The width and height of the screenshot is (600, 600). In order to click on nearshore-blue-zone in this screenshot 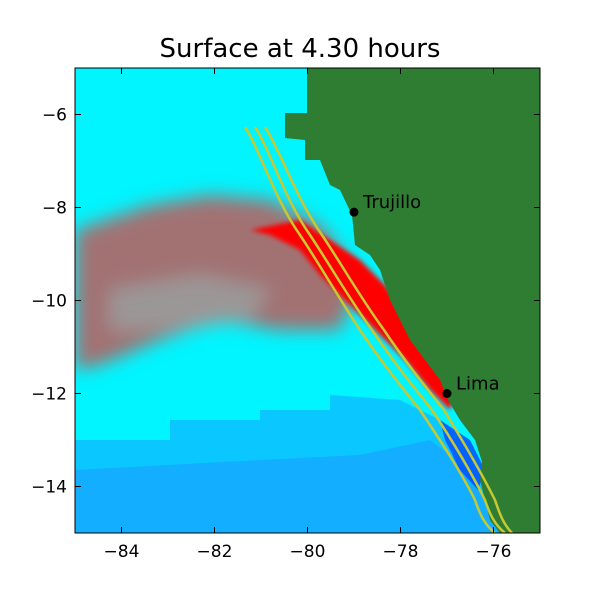, I will do `click(462, 455)`.